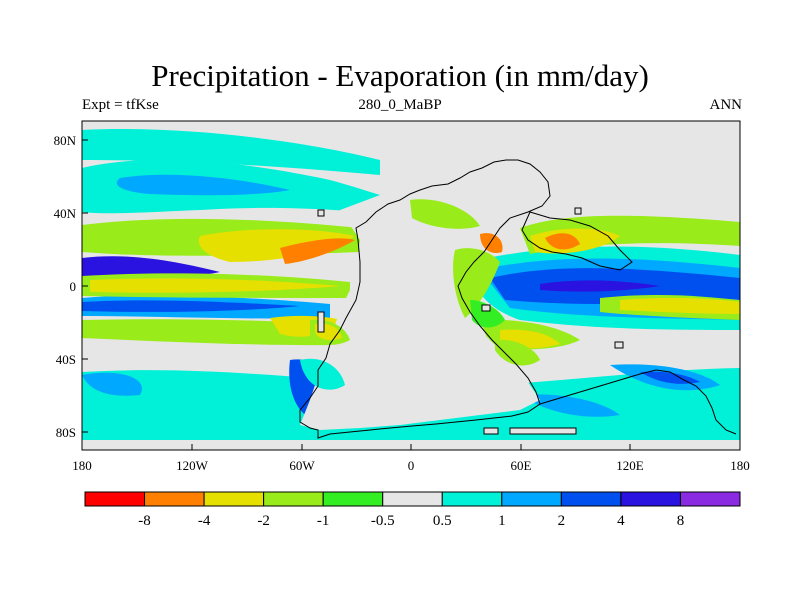  I want to click on southern-ocean-blue-west, so click(112, 384).